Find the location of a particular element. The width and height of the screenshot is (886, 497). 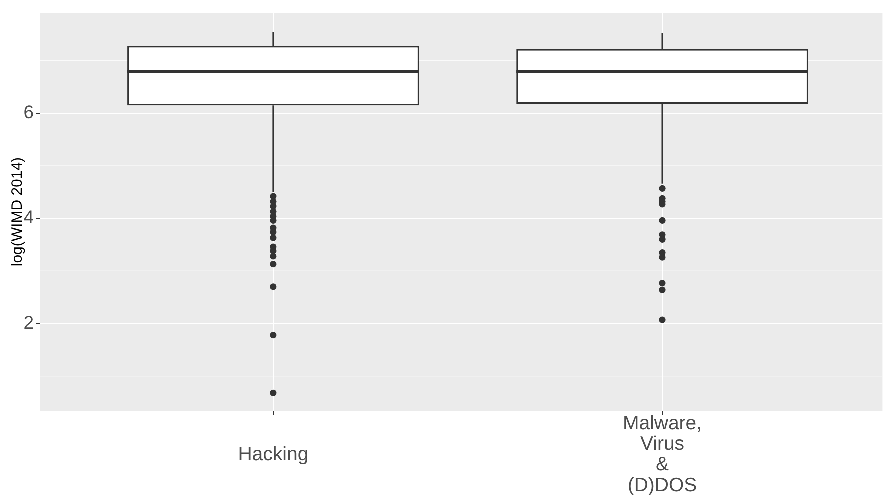

y-tick-label: 6 is located at coordinates (29, 112).